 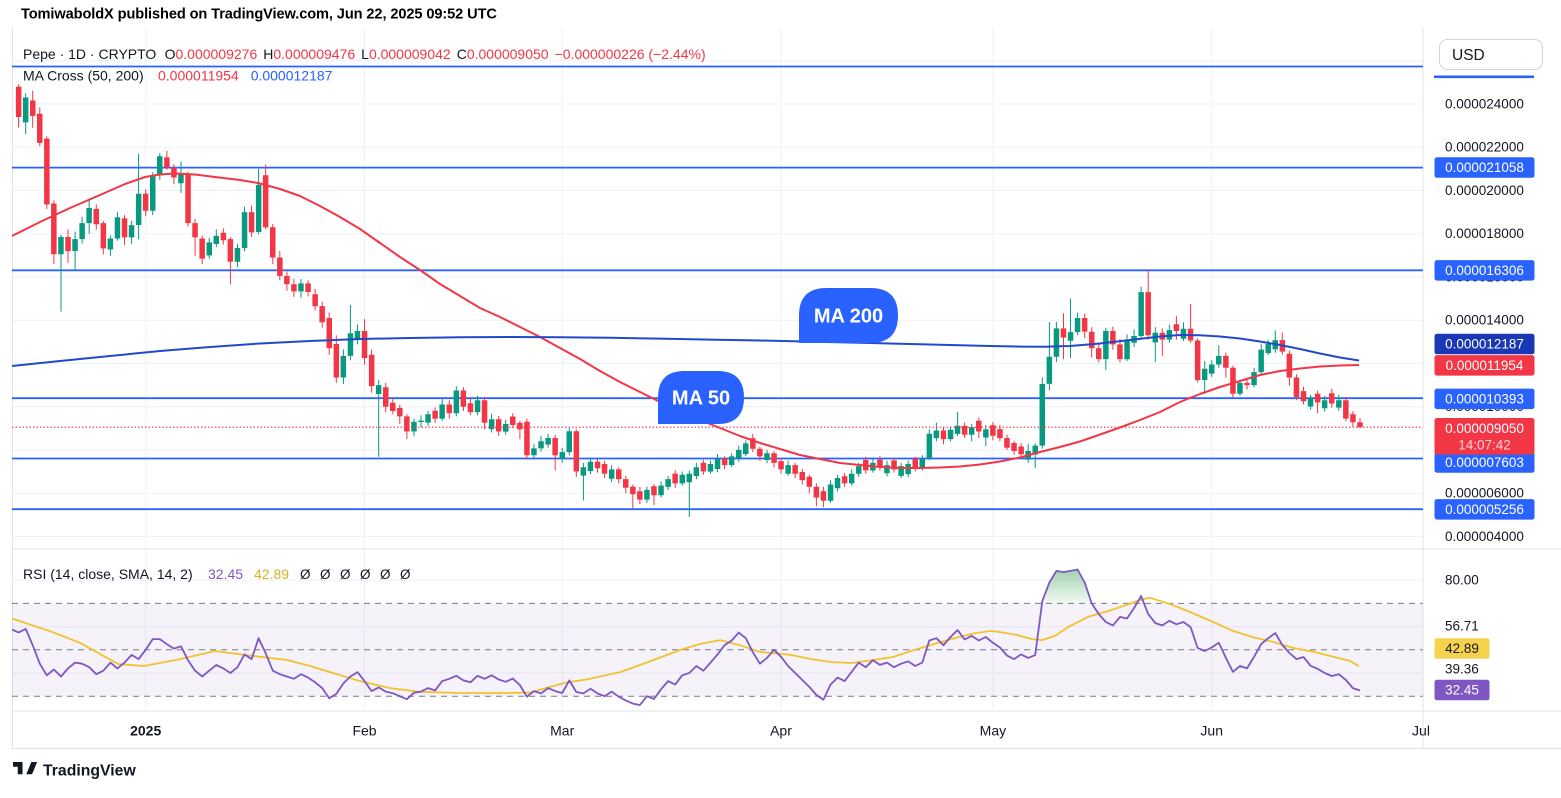 What do you see at coordinates (1484, 270) in the screenshot?
I see `svg-text: 0.000016306` at bounding box center [1484, 270].